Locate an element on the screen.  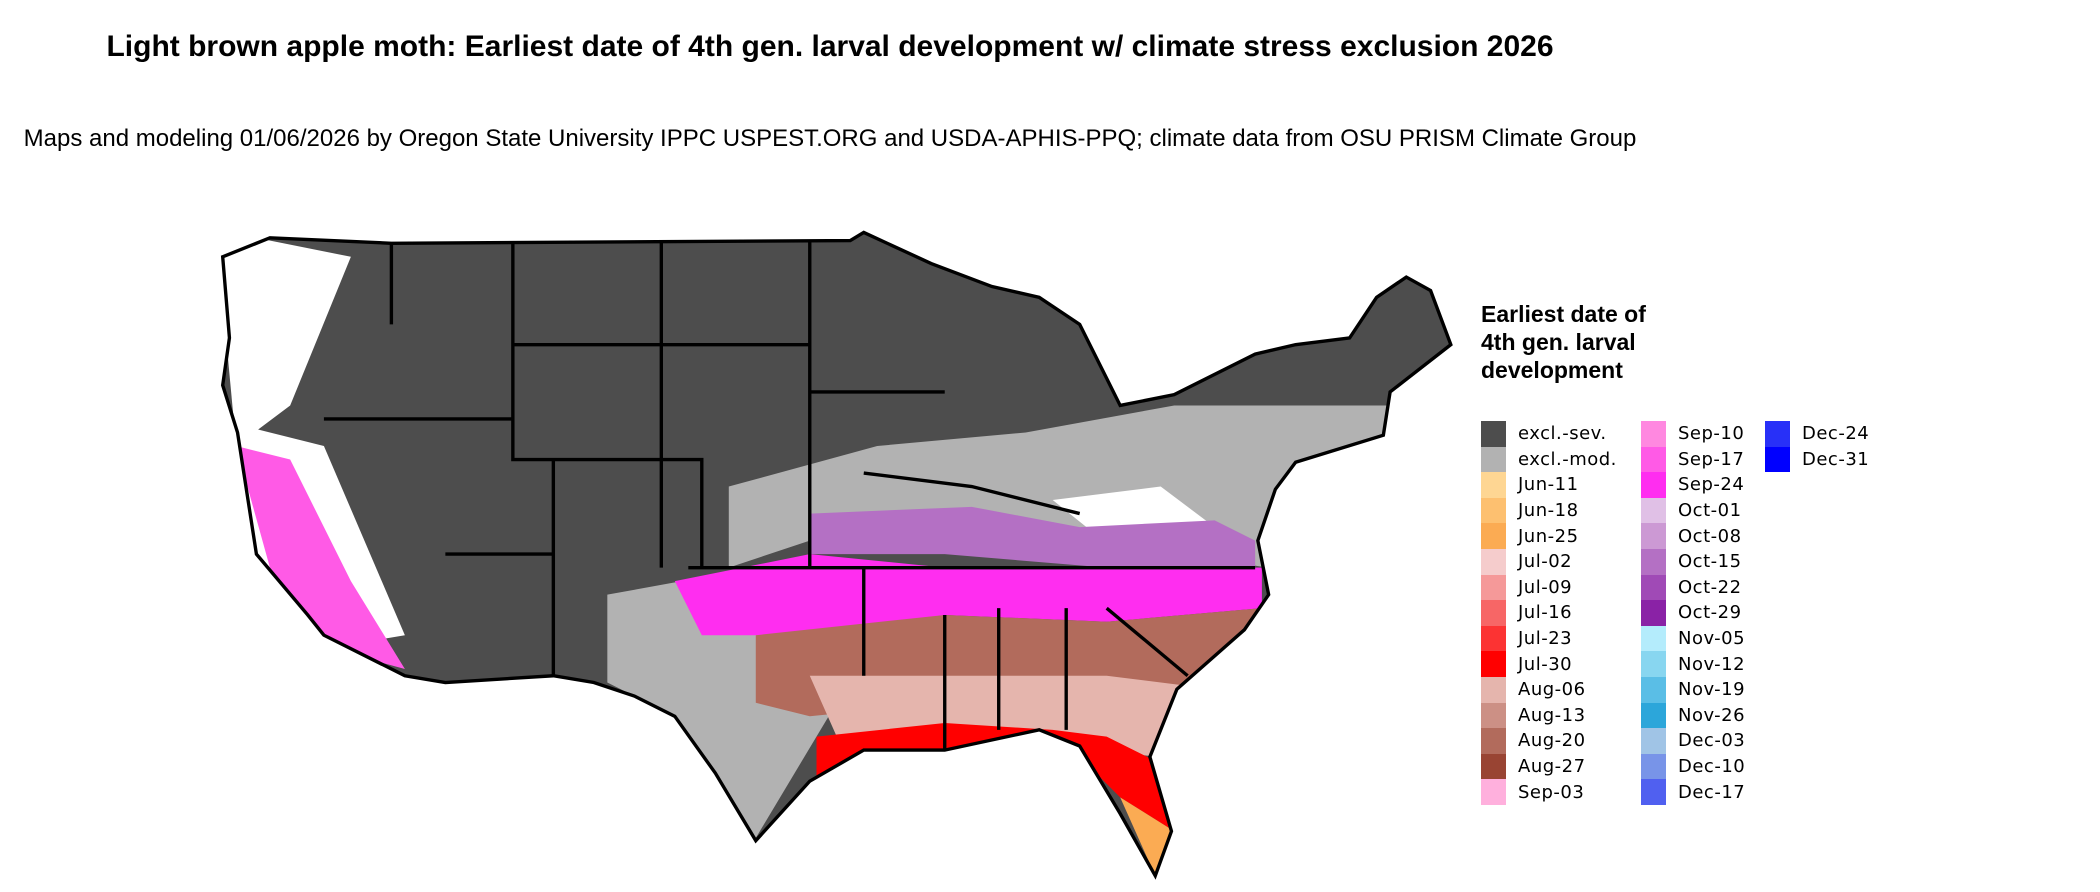
legend-item: Sep-24 is located at coordinates (1692, 485).